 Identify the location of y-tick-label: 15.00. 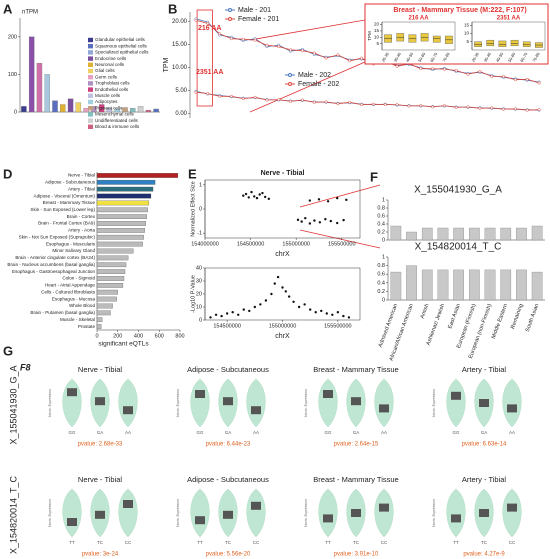
(180, 45).